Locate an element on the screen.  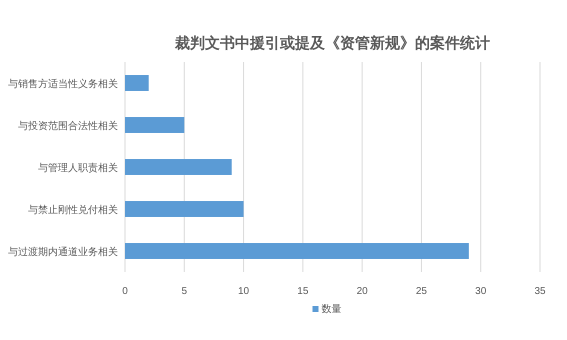
y-tick-label: 与销售方适当性义务相关 is located at coordinates (63, 84).